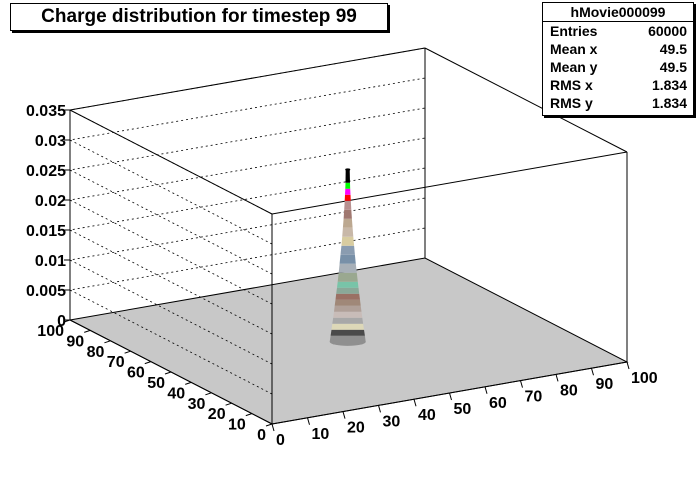 The height and width of the screenshot is (477, 696). Describe the element at coordinates (50, 201) in the screenshot. I see `z-tick-label: 0.02` at that location.